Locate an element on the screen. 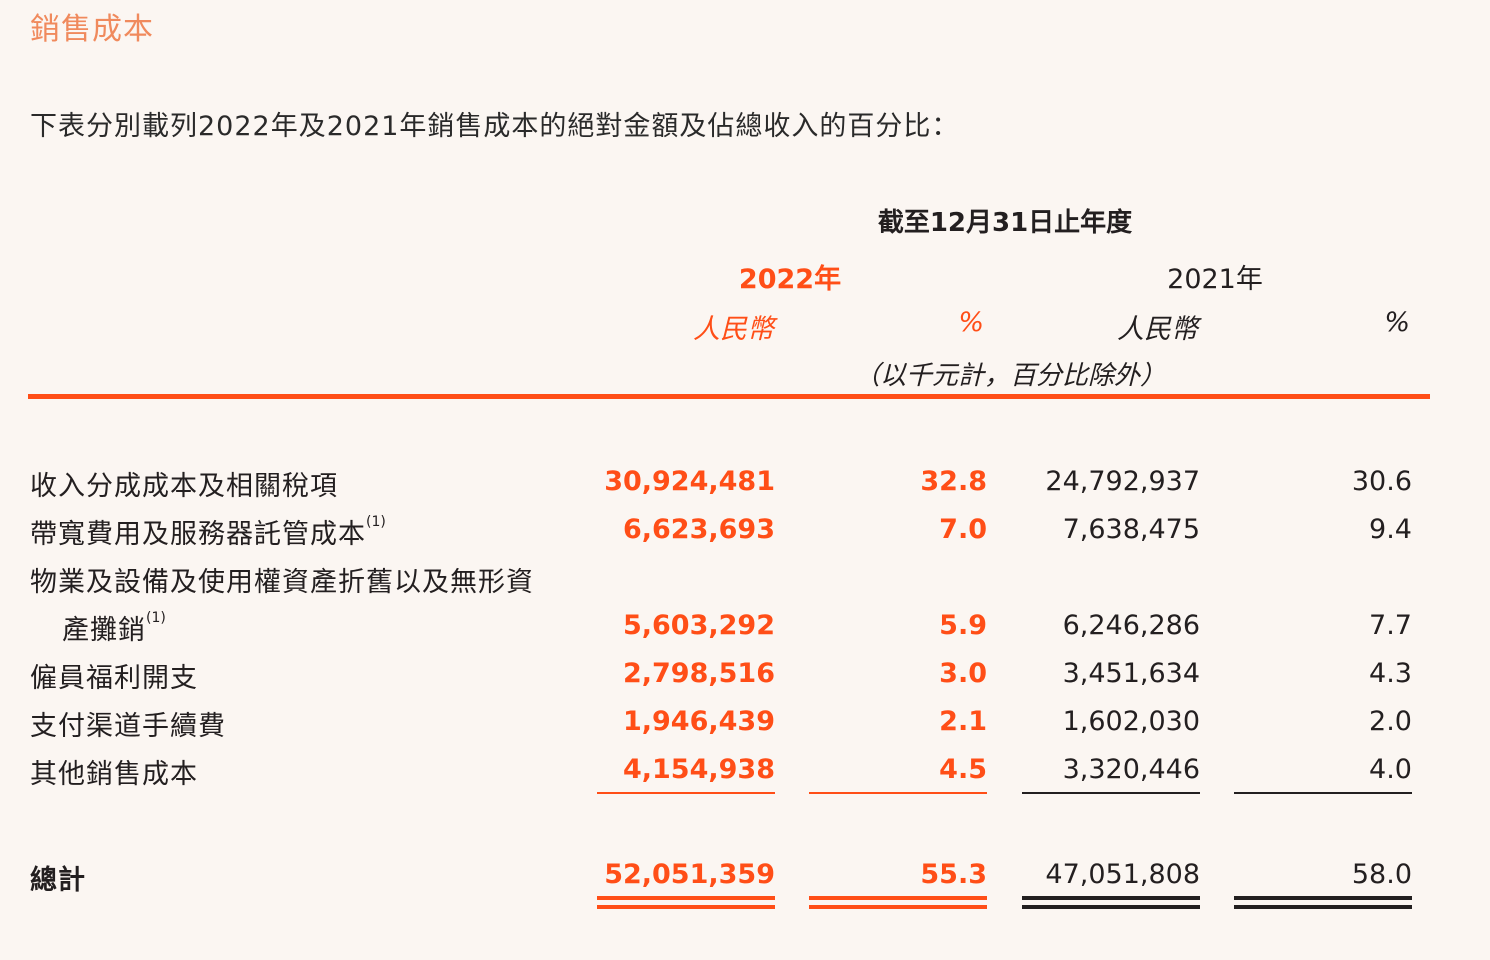 The image size is (1490, 960). percent-2021: 7.7 is located at coordinates (1390, 625).